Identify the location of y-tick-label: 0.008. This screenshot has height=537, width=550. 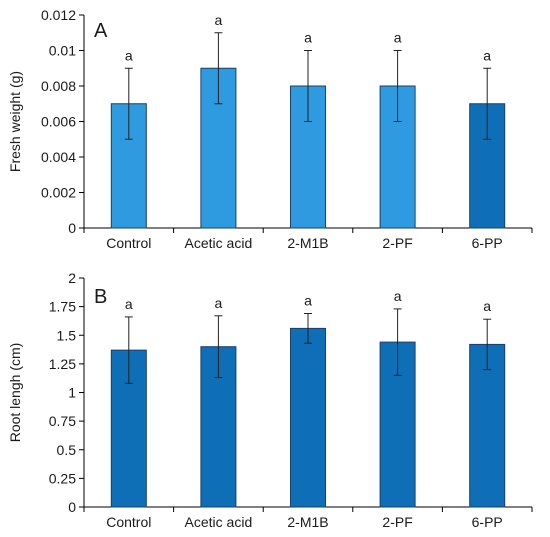
(58, 86).